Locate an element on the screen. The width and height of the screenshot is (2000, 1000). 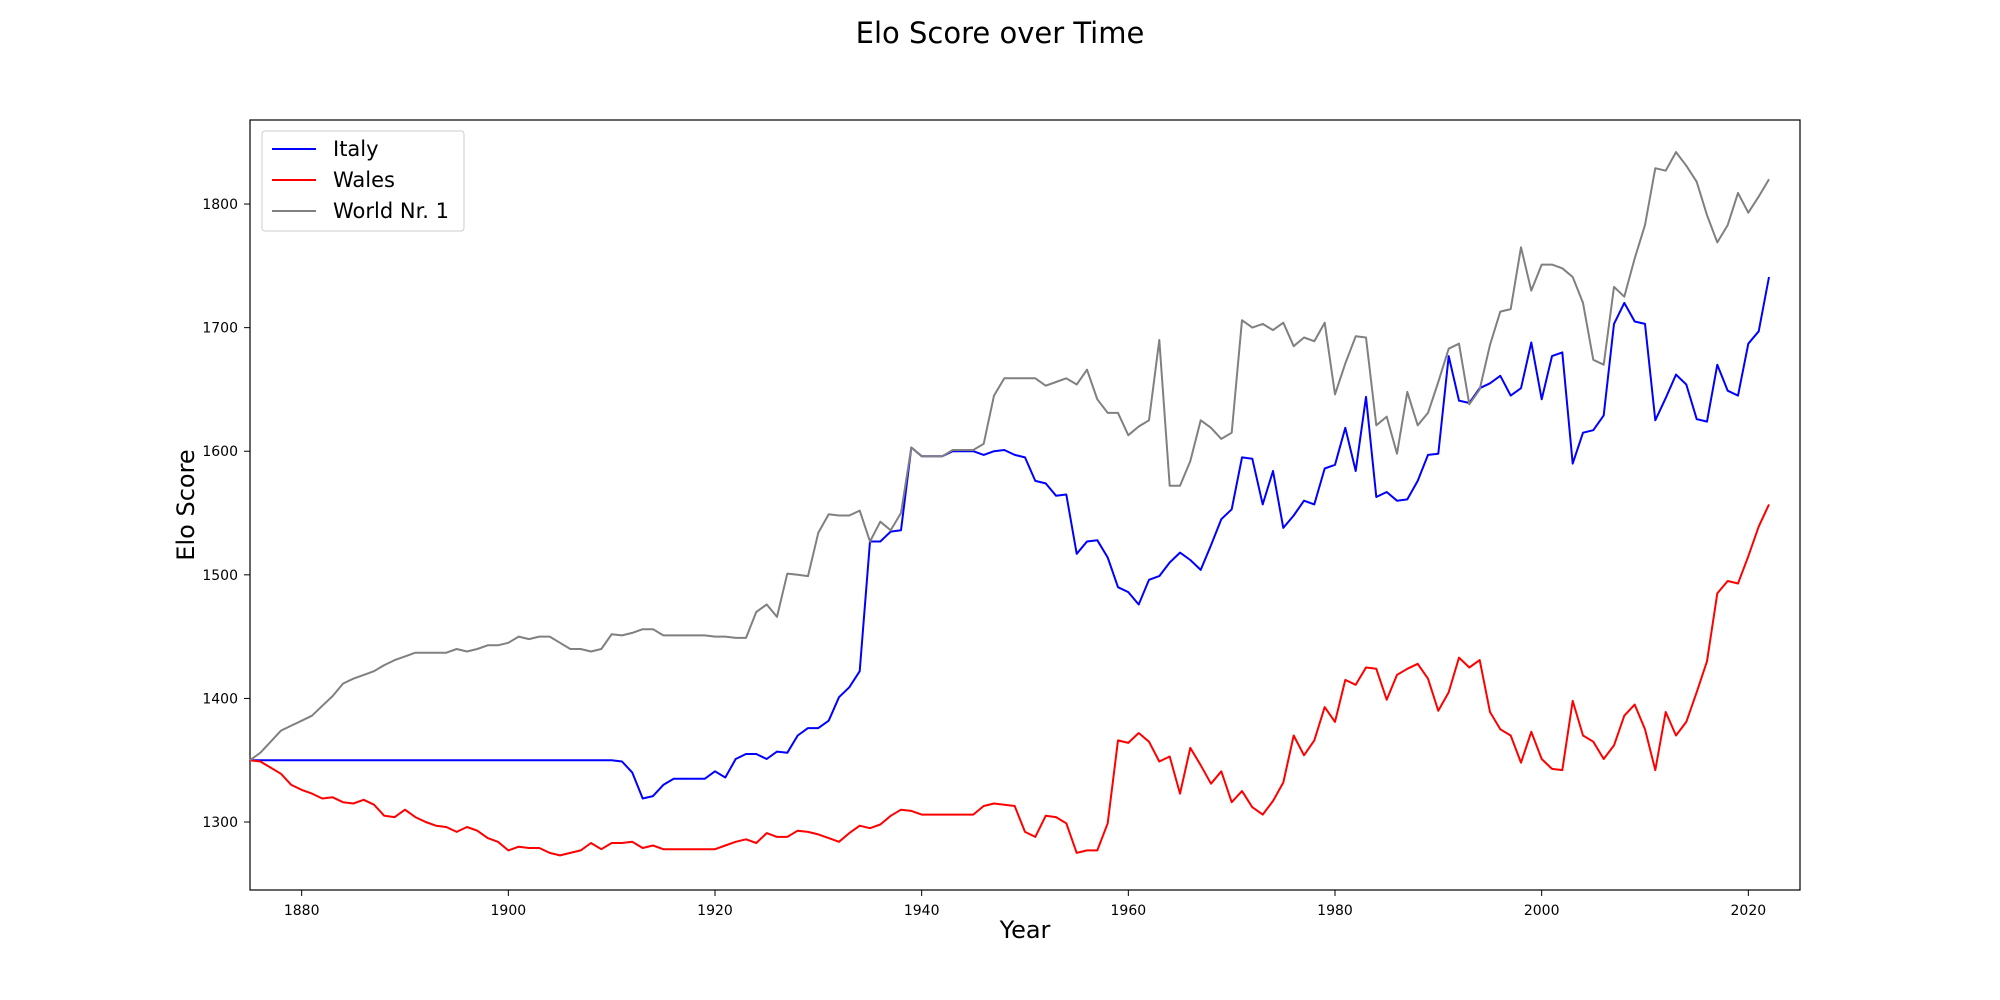
legend-label-world-nr-1: World Nr. 1 is located at coordinates (391, 211).